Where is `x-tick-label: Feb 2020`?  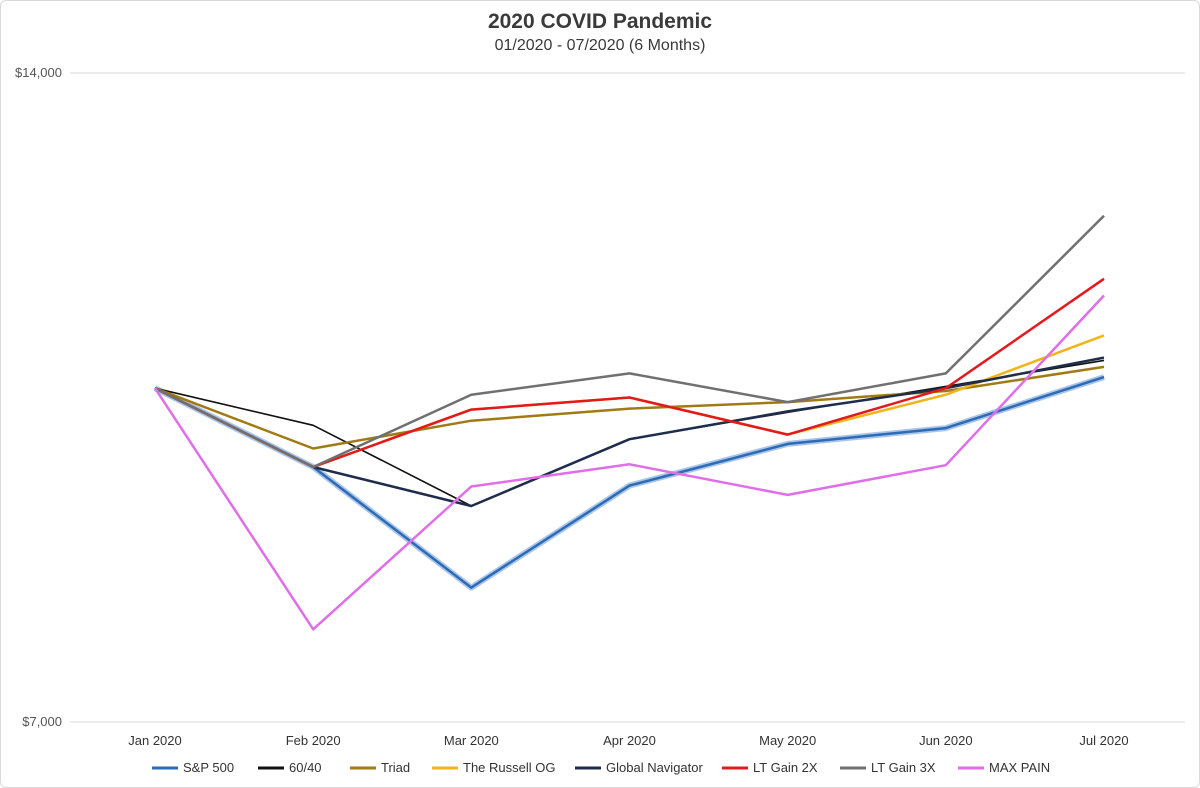
x-tick-label: Feb 2020 is located at coordinates (313, 740).